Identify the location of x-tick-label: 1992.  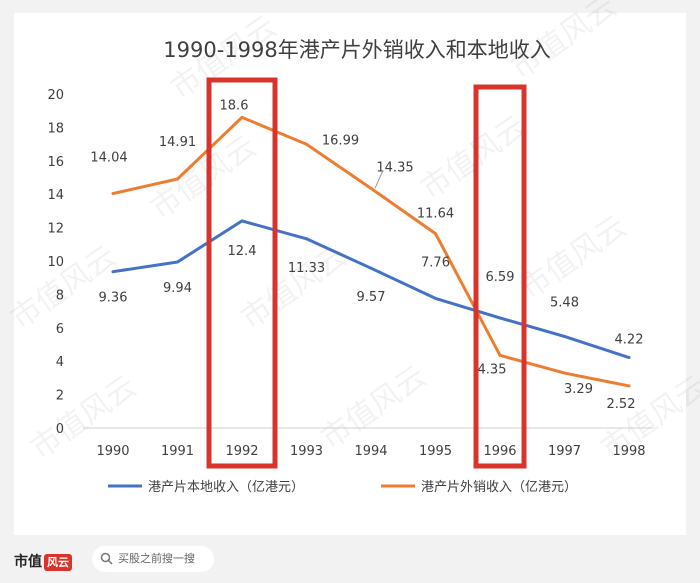
(241, 451).